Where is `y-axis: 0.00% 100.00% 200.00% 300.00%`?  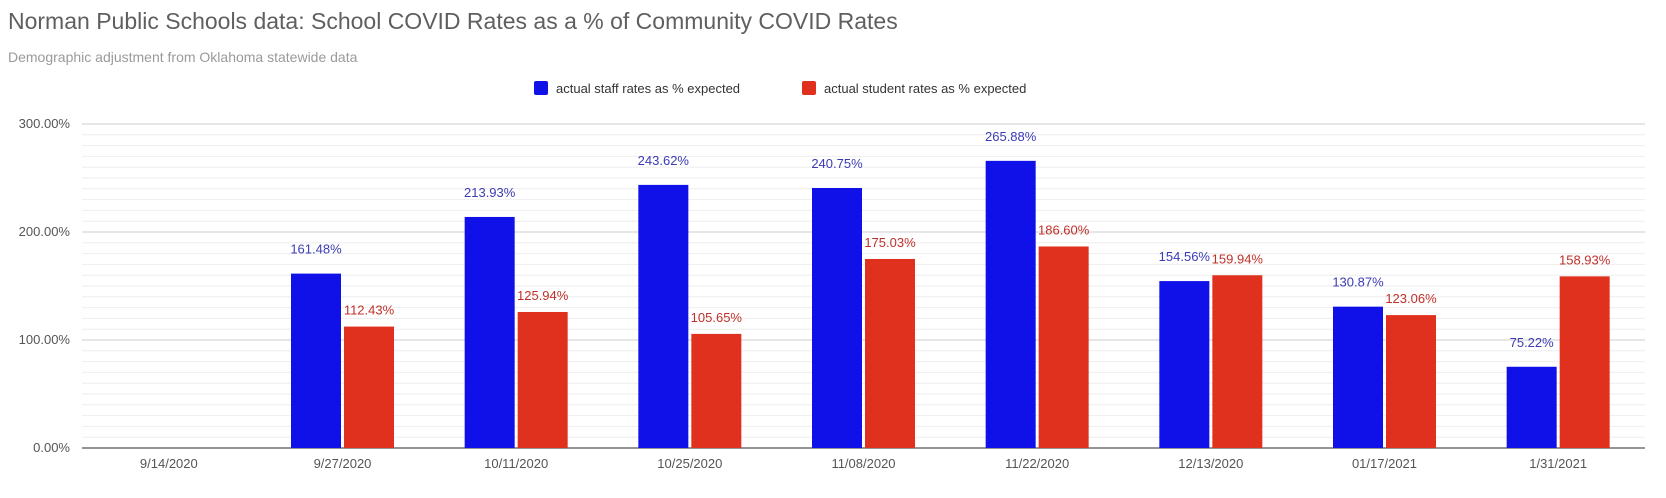
y-axis: 0.00% 100.00% 200.00% 300.00% is located at coordinates (45, 285).